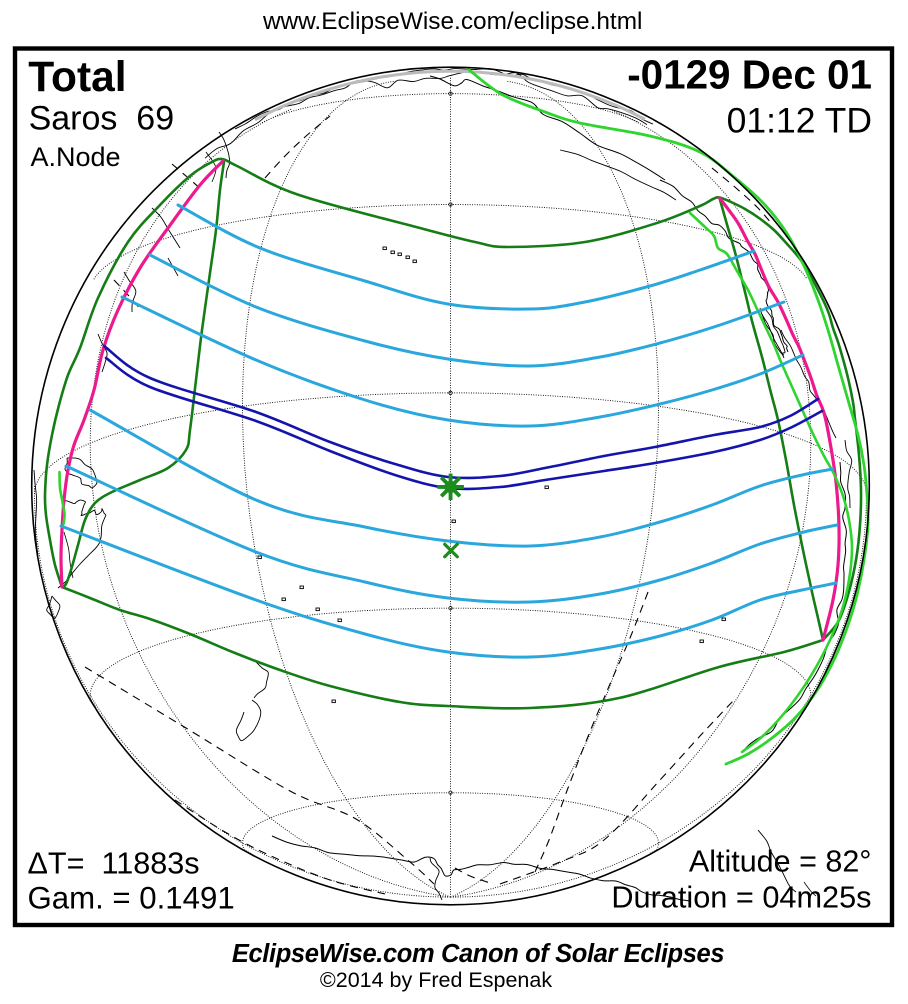 This screenshot has width=908, height=1004. Describe the element at coordinates (749, 75) in the screenshot. I see `svg-text: -0129 Dec 01` at that location.